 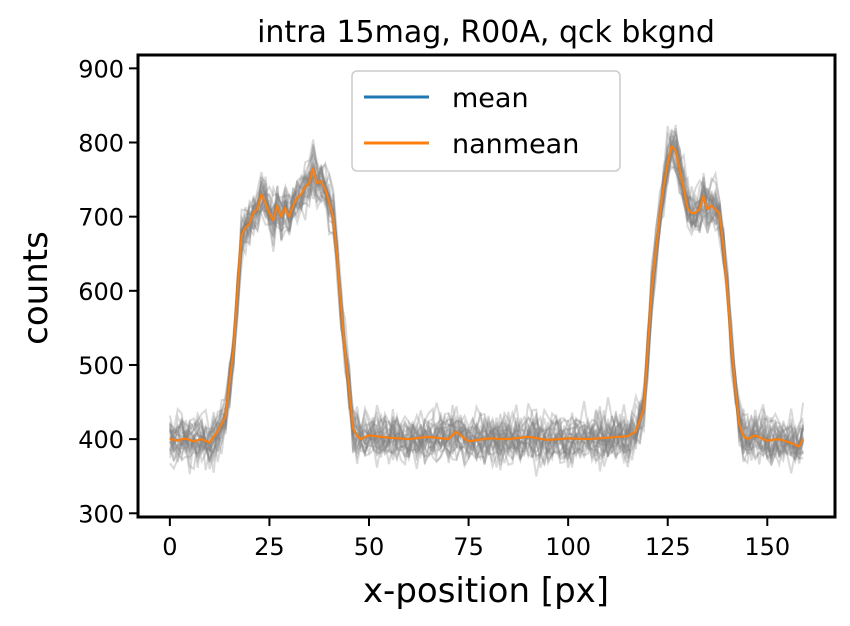 What do you see at coordinates (101, 144) in the screenshot?
I see `y-tick-label: 800` at bounding box center [101, 144].